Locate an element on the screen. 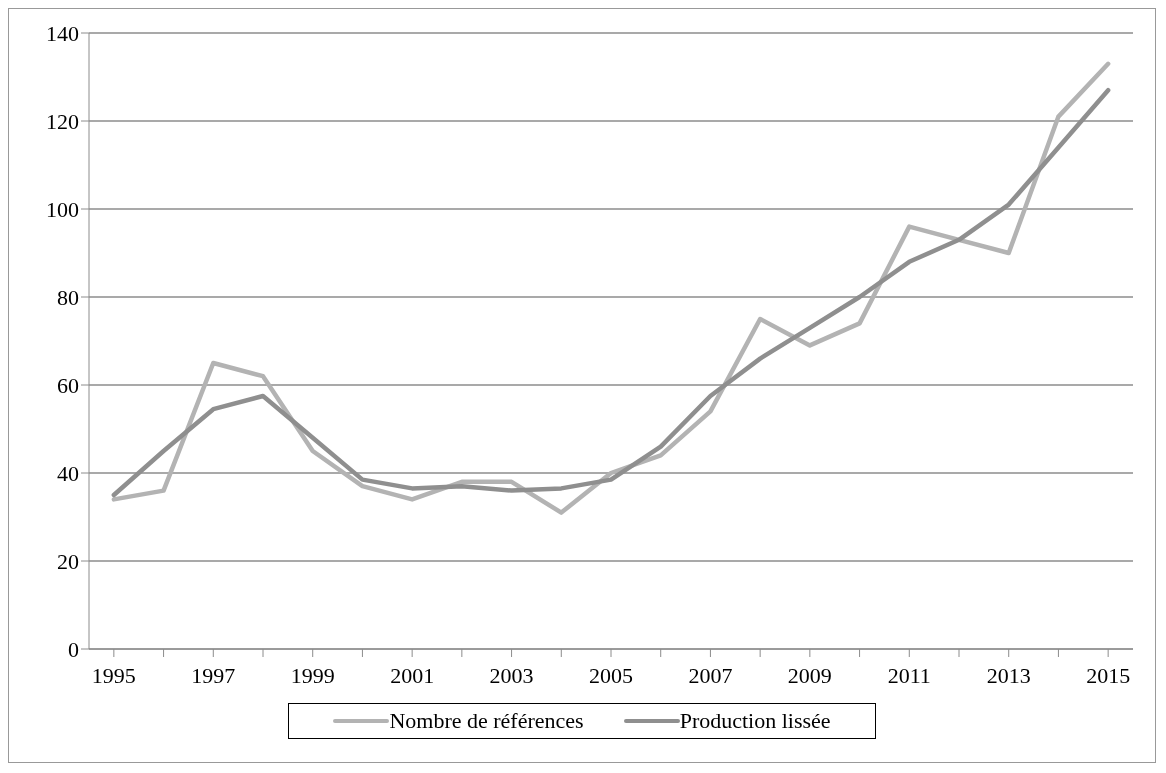 This screenshot has height=773, width=1166. x-tick-label: 2001 is located at coordinates (412, 675).